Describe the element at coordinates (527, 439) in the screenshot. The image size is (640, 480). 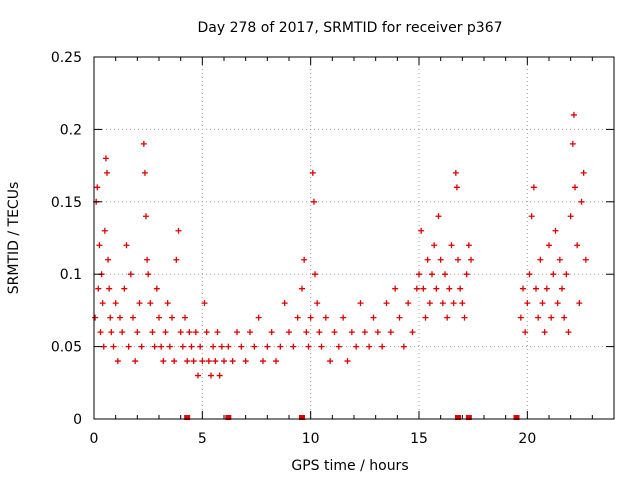
I see `x-tick-label: 20` at that location.